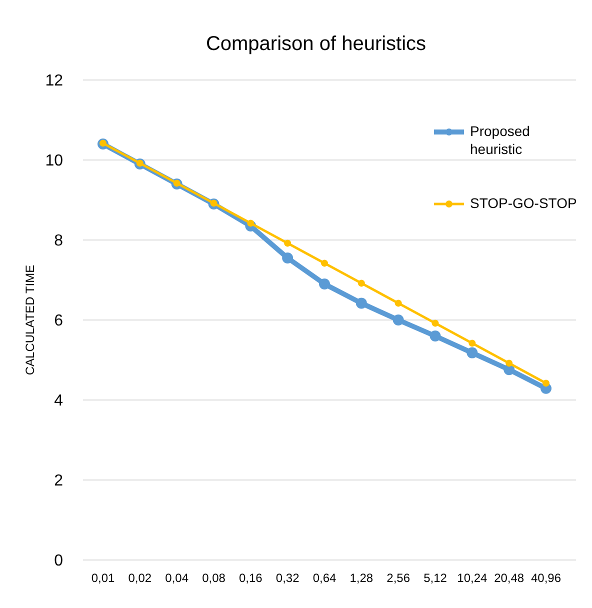 This screenshot has width=592, height=608. What do you see at coordinates (509, 578) in the screenshot?
I see `x-tick-label: 20,48` at bounding box center [509, 578].